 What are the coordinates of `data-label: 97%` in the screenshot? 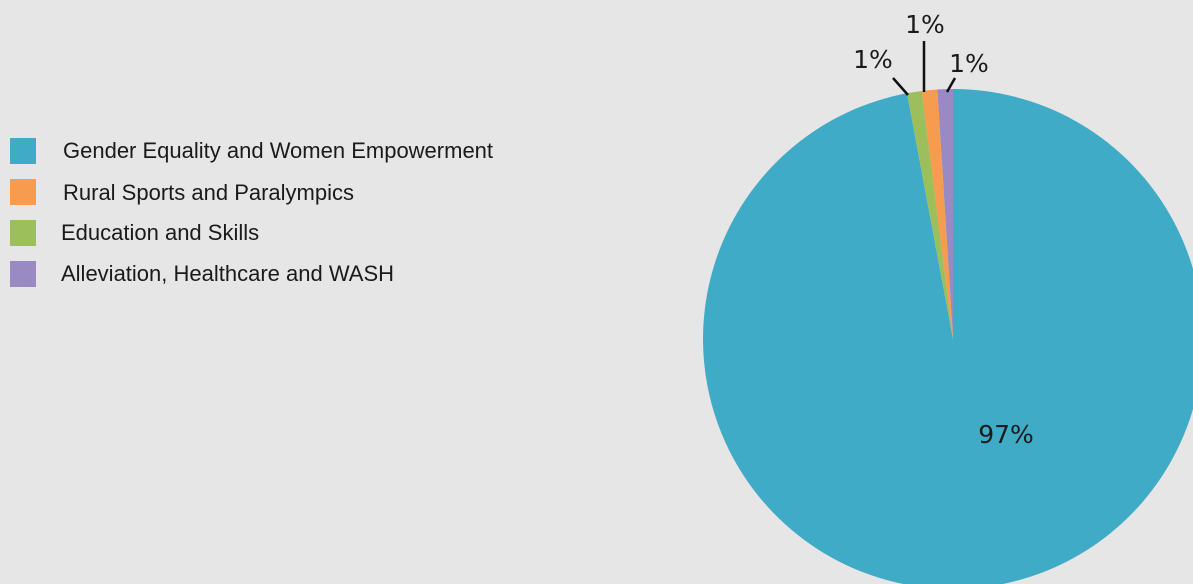 It's located at (1006, 434).